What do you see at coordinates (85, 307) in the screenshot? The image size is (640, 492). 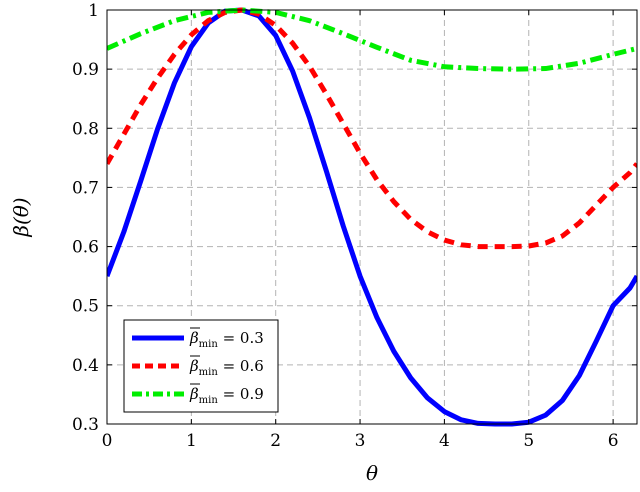 I see `y-tick-label: 0.5` at bounding box center [85, 307].